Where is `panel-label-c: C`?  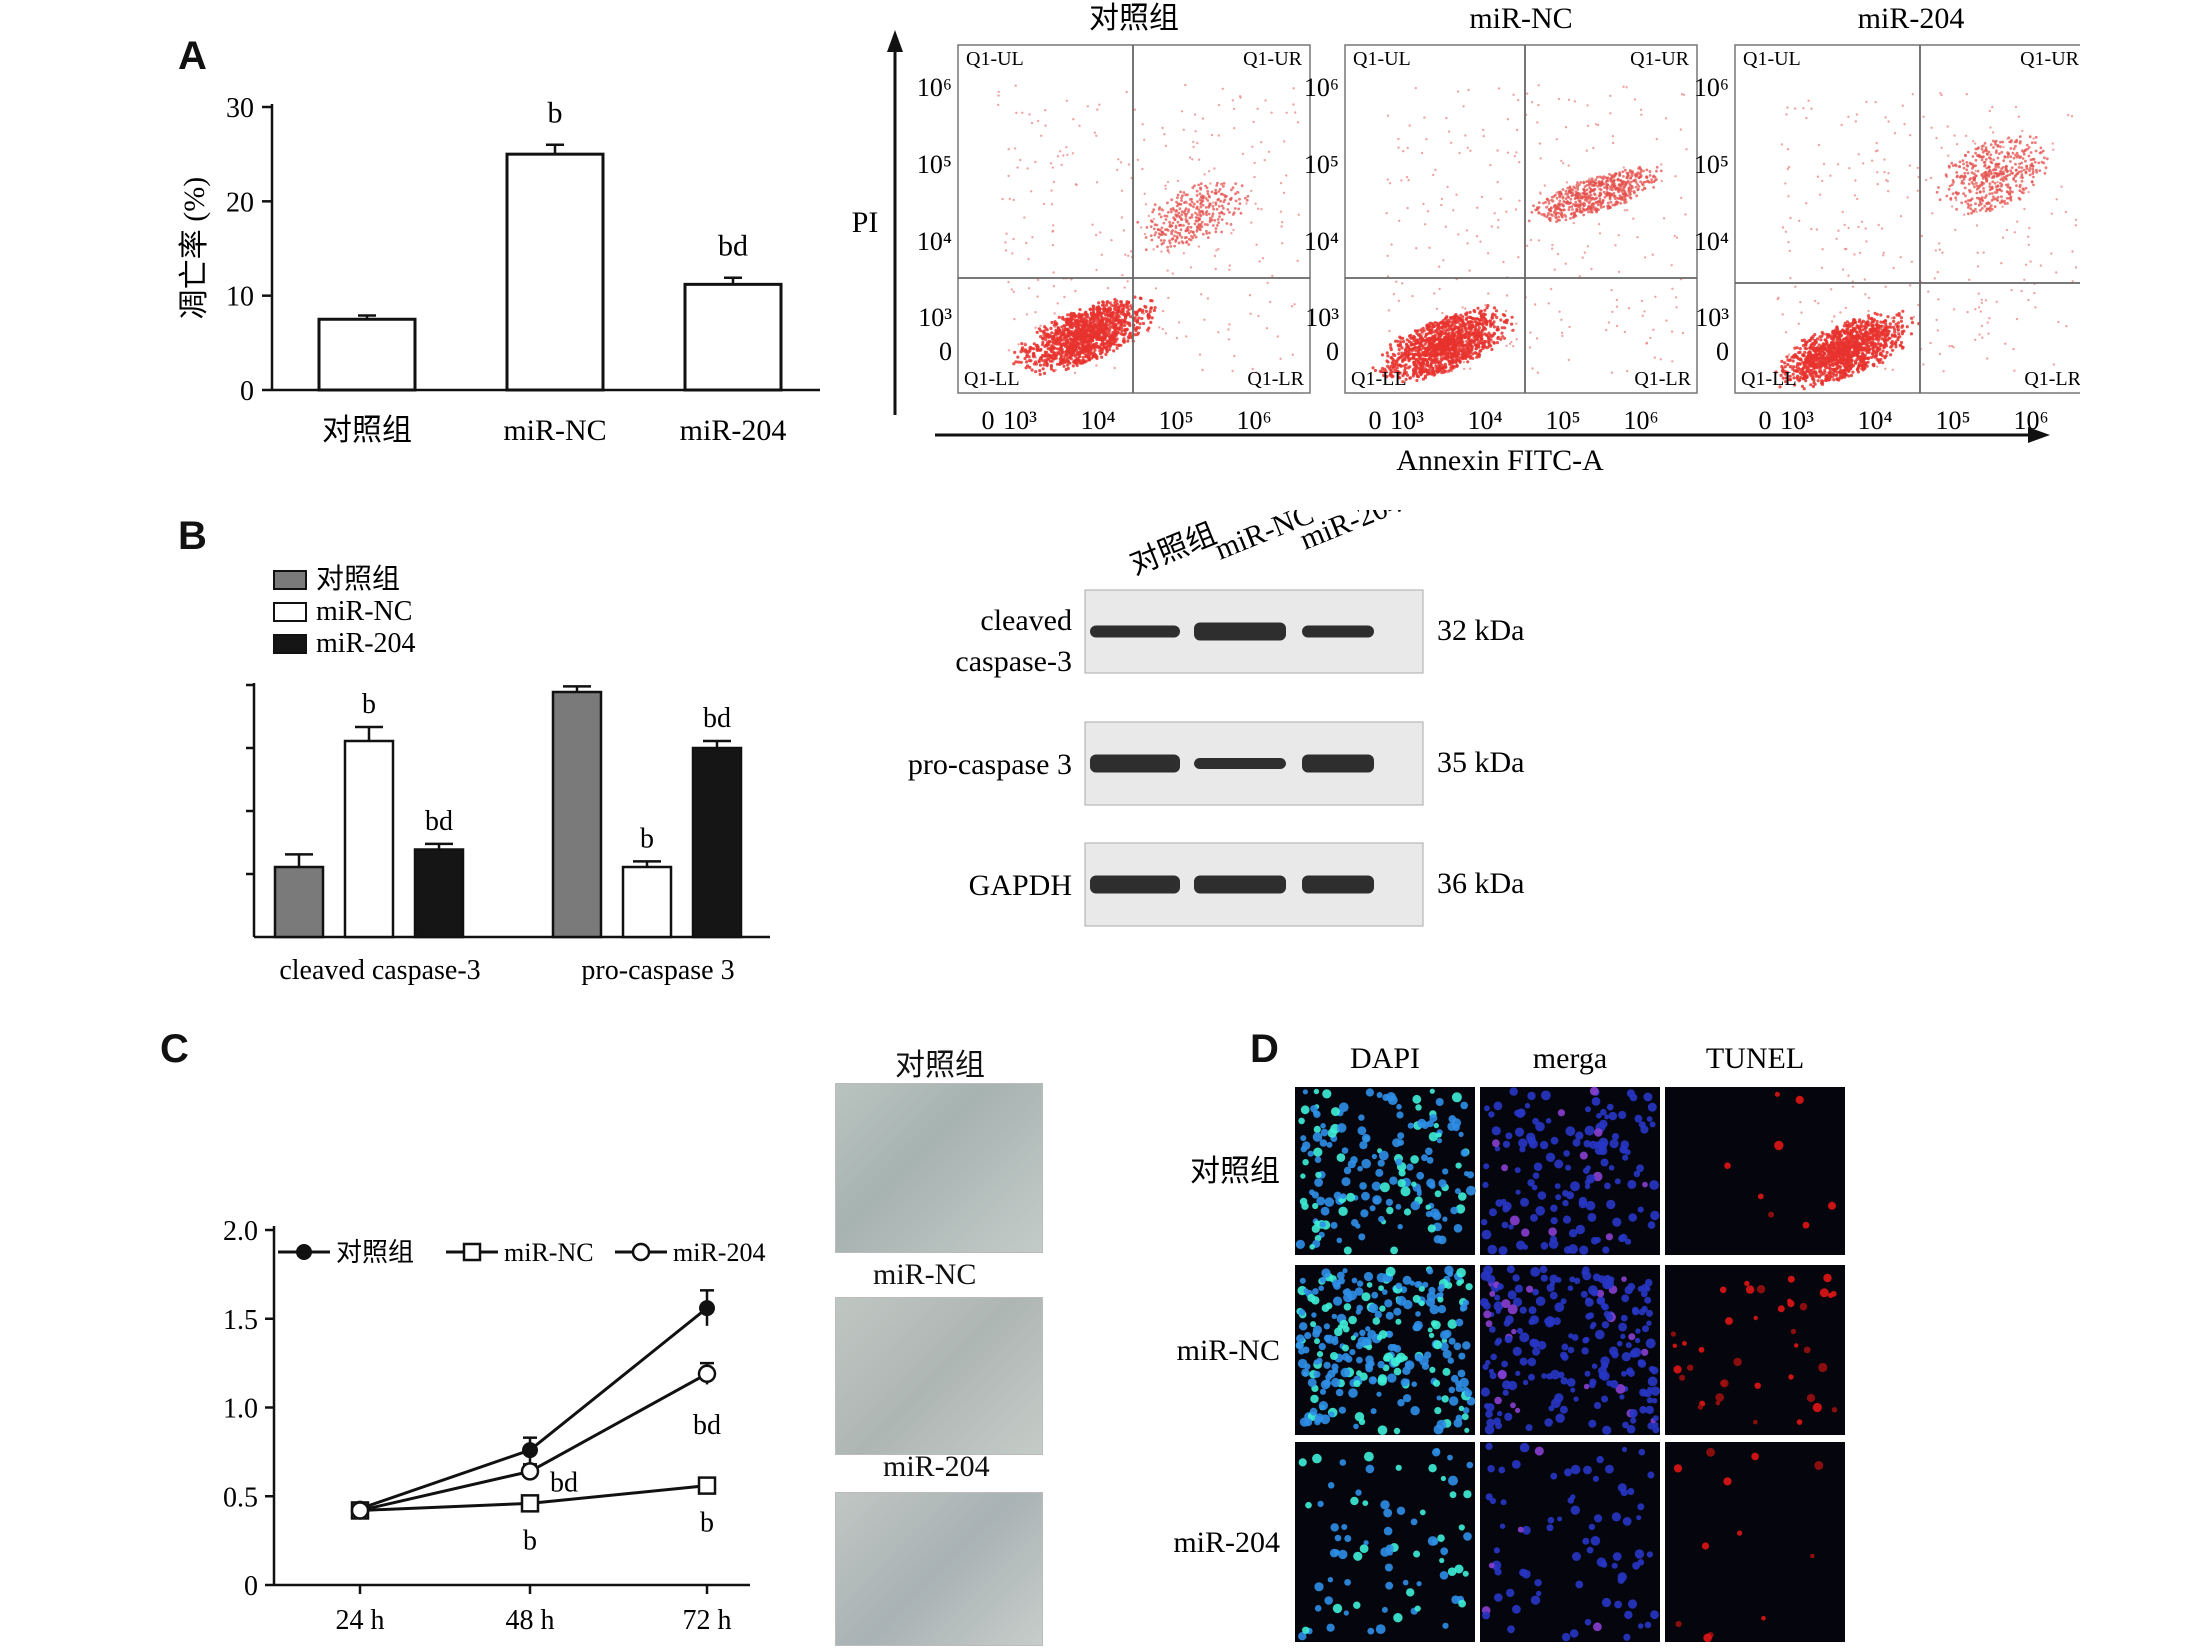
panel-label-c: C is located at coordinates (174, 1049).